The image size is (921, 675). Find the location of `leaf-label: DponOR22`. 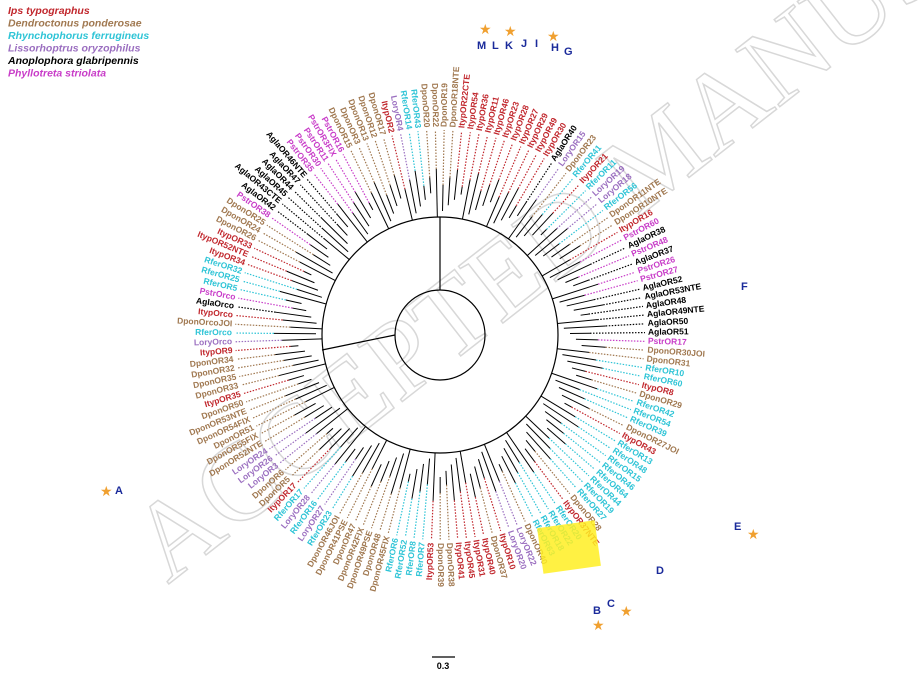

leaf-label: DponOR22 is located at coordinates (435, 105).